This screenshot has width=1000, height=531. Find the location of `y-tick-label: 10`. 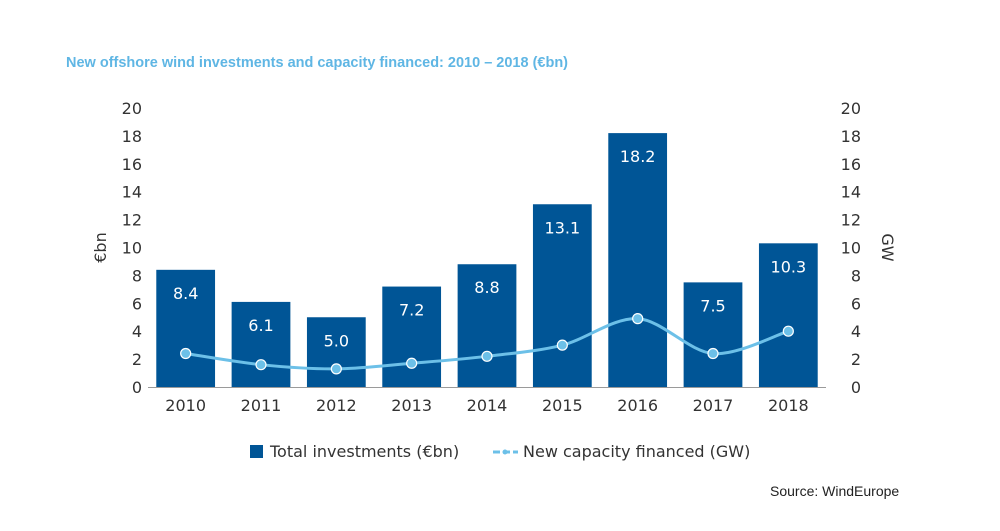

y-tick-label: 10 is located at coordinates (132, 248).